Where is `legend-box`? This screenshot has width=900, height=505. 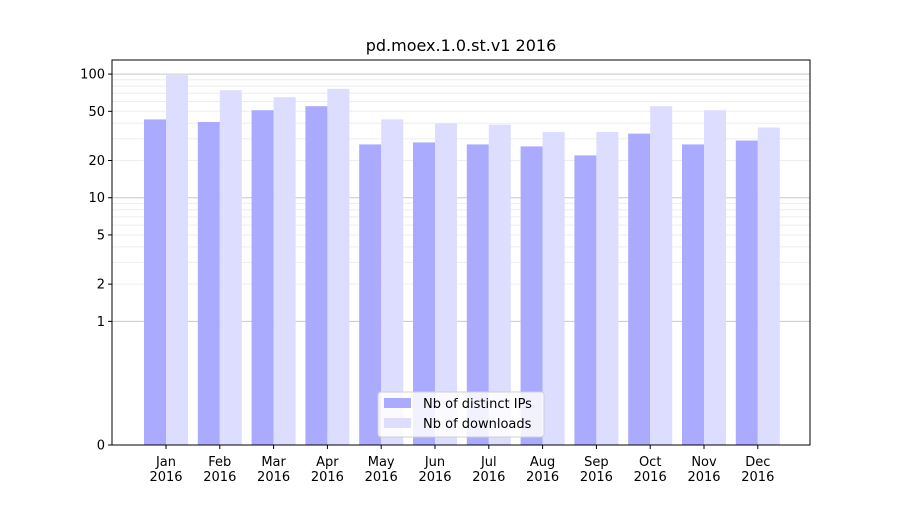 legend-box is located at coordinates (461, 414).